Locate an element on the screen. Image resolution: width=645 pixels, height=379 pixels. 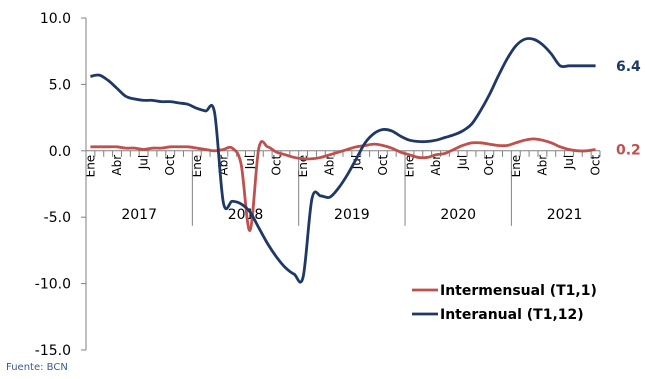
end-value-label: 0.2 is located at coordinates (628, 150).